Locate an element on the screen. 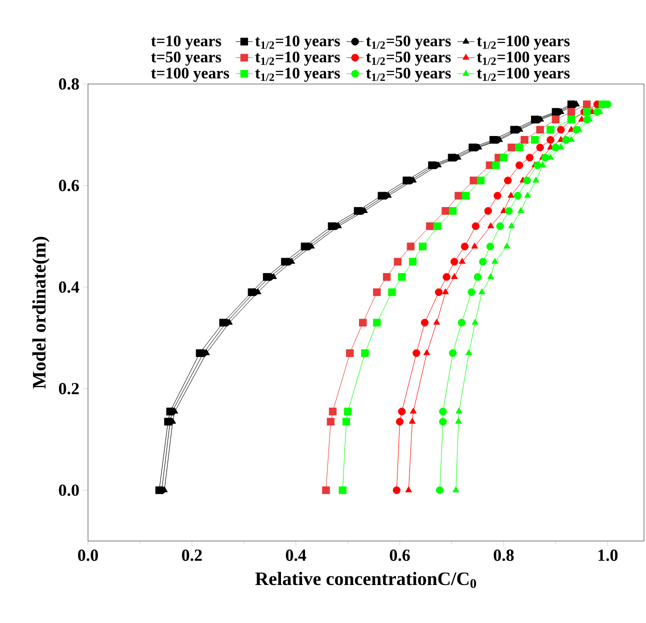  y-tick-label: 0.2 is located at coordinates (68, 388).